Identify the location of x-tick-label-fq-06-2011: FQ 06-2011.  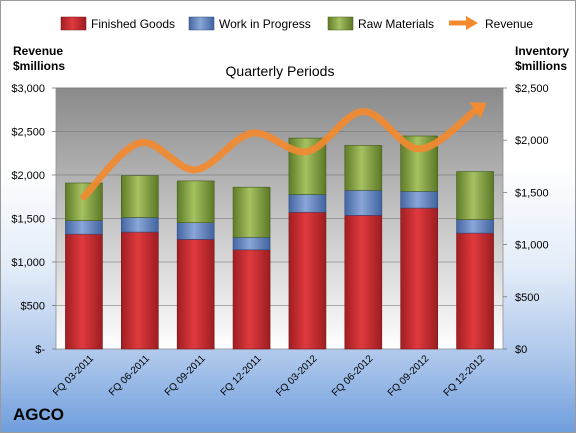
(129, 375).